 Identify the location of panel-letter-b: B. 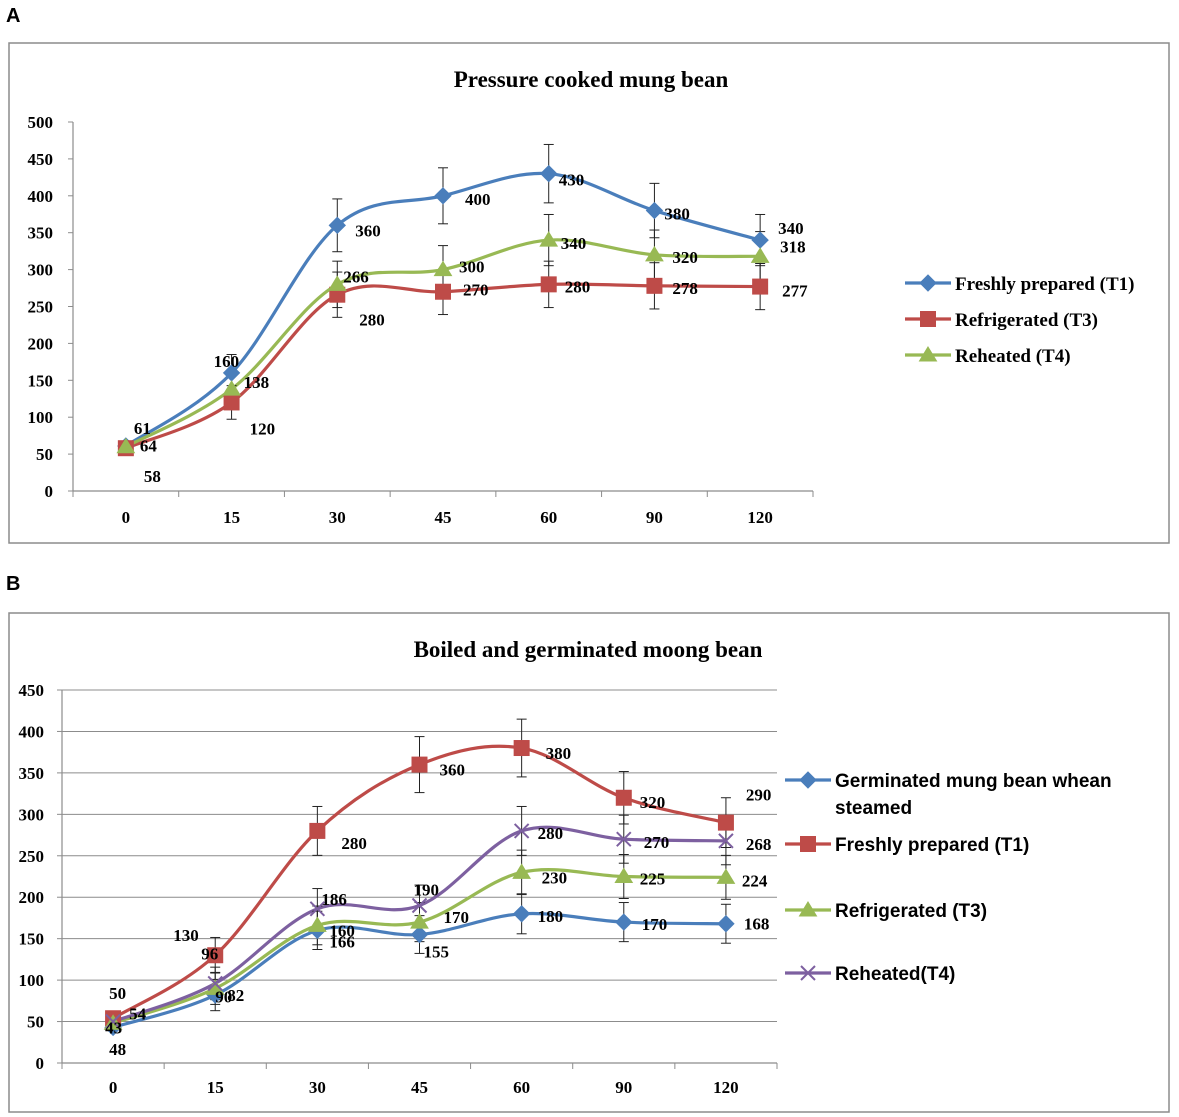
(13, 584).